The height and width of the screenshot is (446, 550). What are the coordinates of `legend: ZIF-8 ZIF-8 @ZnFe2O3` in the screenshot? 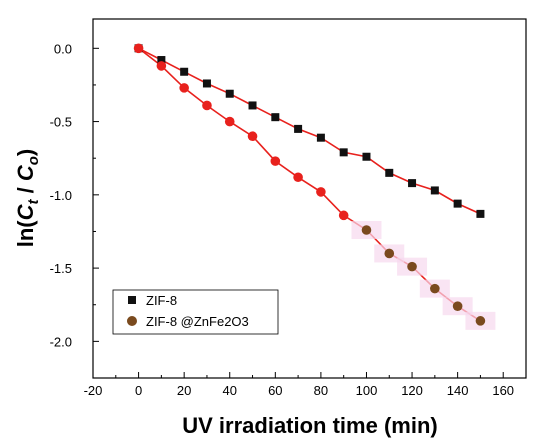 It's located at (195, 312).